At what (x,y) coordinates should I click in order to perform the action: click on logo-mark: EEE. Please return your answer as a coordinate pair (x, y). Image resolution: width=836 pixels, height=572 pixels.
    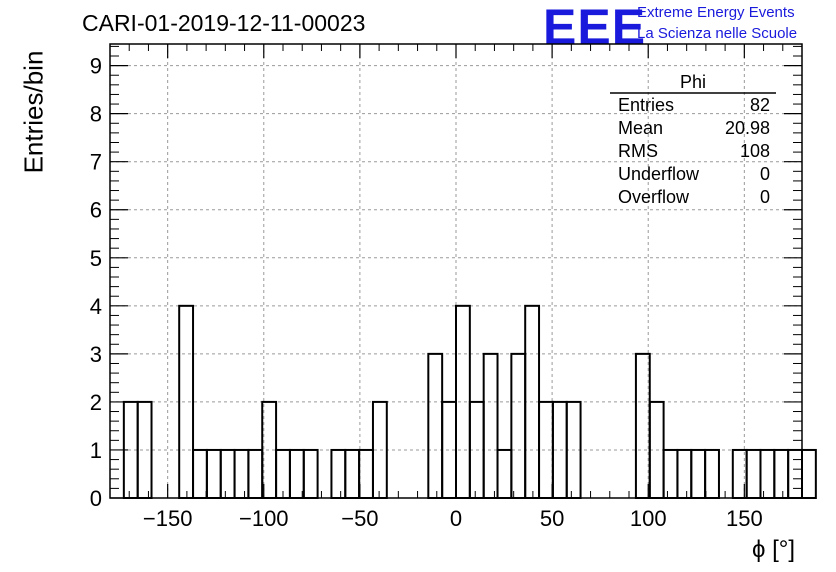
    Looking at the image, I should click on (595, 27).